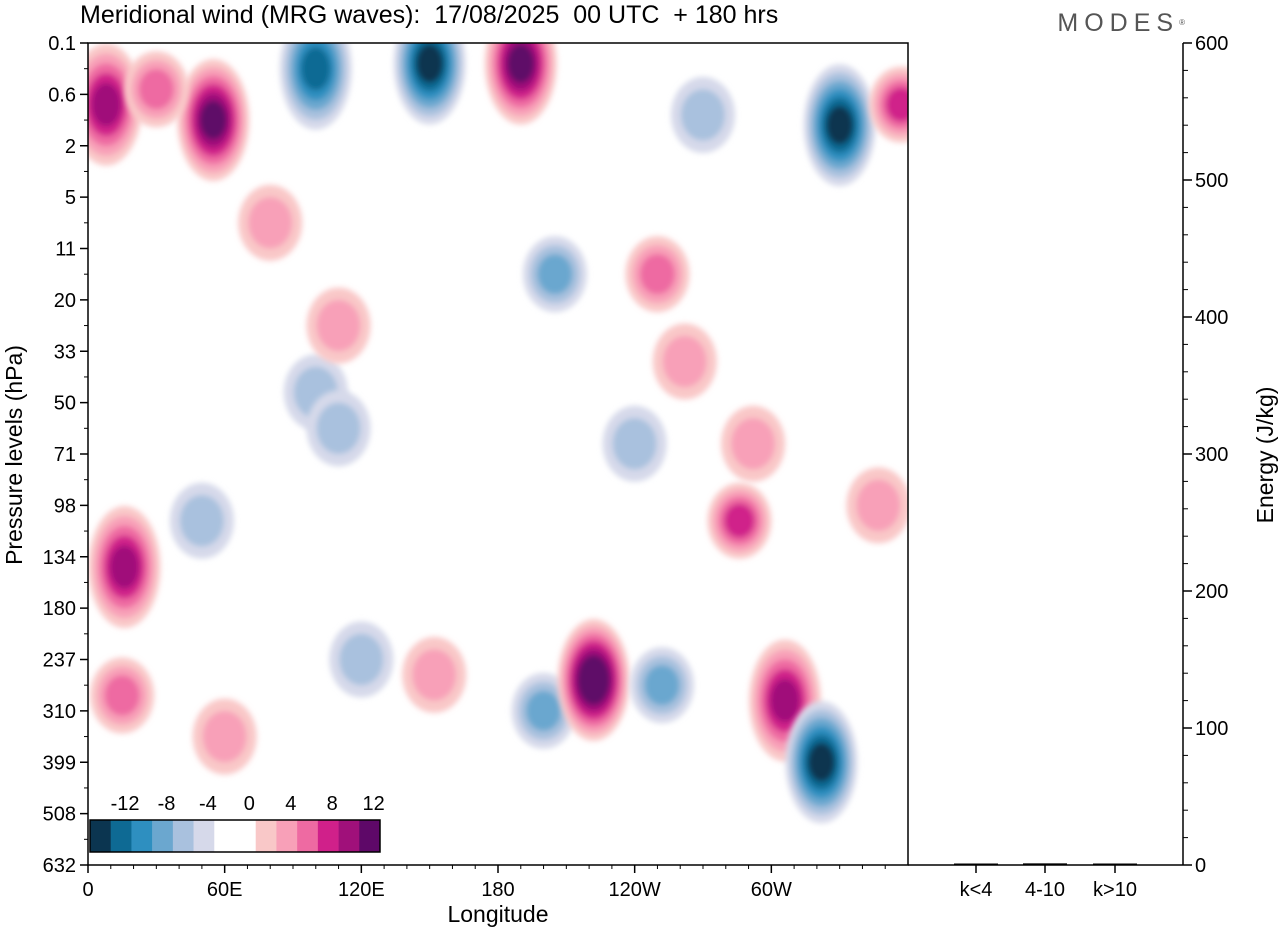 This screenshot has height=930, width=1280. Describe the element at coordinates (59, 712) in the screenshot. I see `y-tick-label: 310` at that location.